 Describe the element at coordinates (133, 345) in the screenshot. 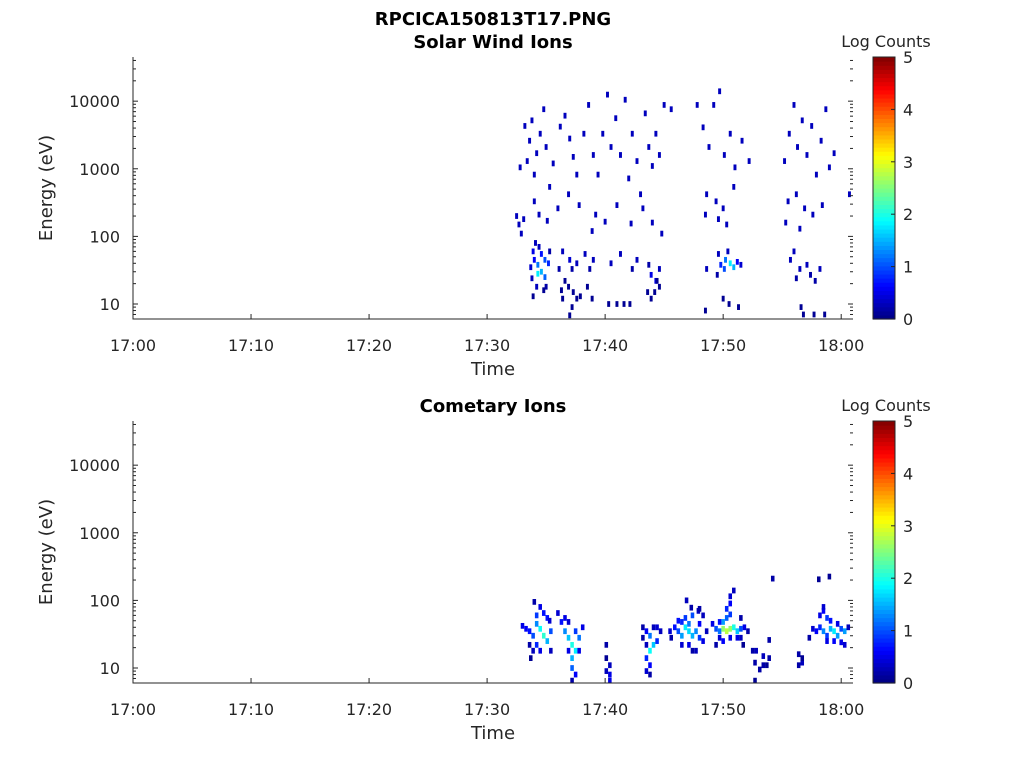

I see `x-tick-label: 17:00` at that location.